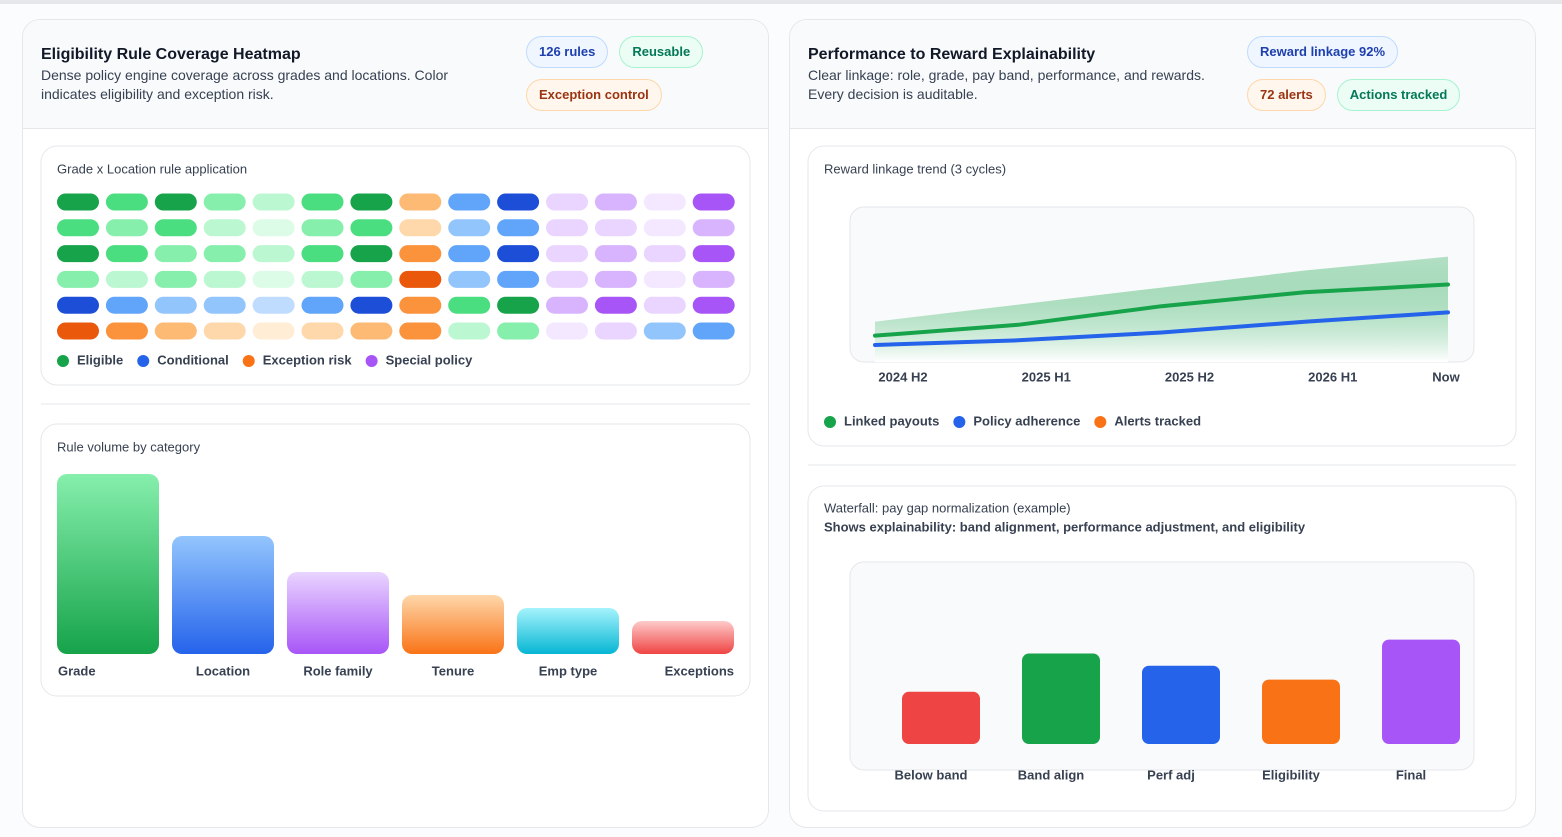 The width and height of the screenshot is (1562, 837). What do you see at coordinates (931, 774) in the screenshot?
I see `x-tick-label: Below band` at bounding box center [931, 774].